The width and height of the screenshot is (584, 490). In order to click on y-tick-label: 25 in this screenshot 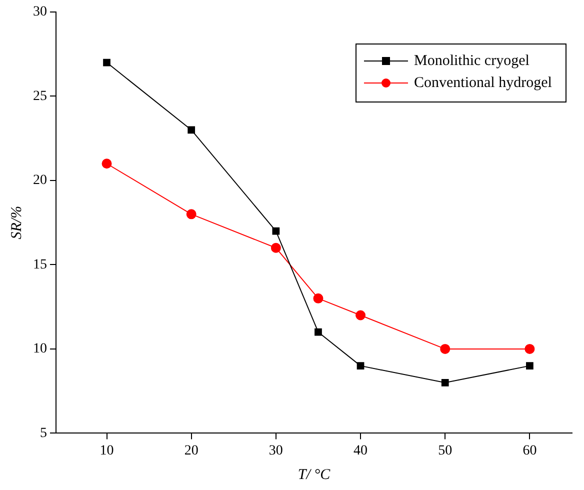, I will do `click(40, 96)`.